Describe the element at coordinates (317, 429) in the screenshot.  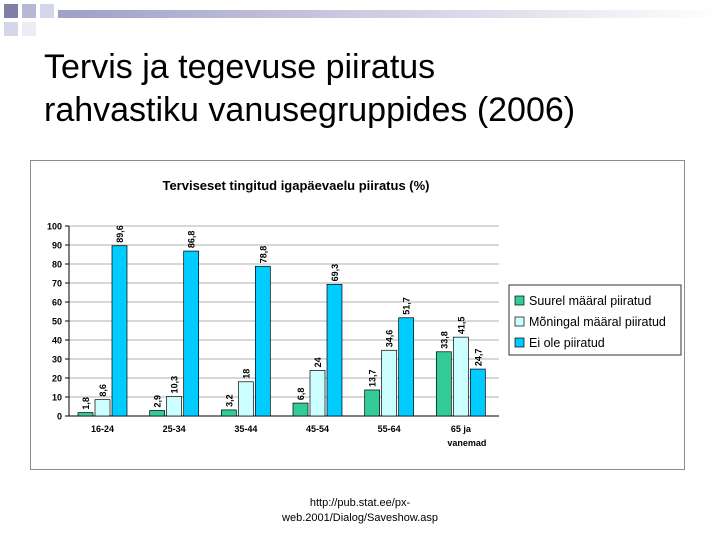
I see `x-tick-label: 45-54` at that location.